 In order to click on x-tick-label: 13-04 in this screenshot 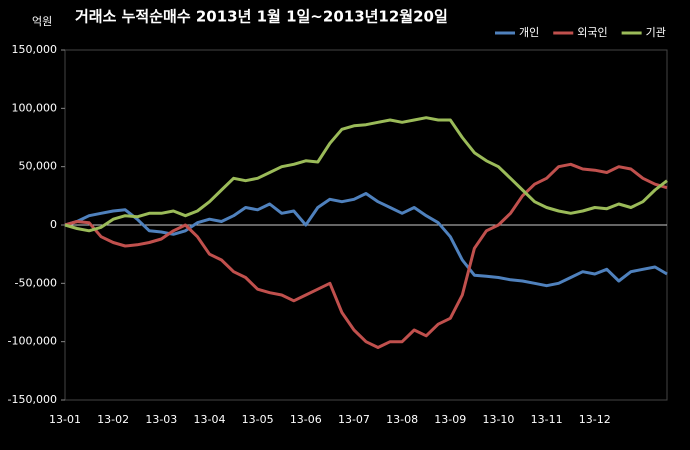, I will do `click(209, 419)`.